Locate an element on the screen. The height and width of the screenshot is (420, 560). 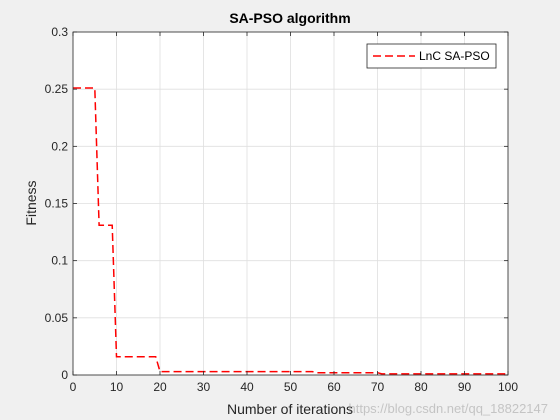
y-tick-label: 0.2 is located at coordinates (59, 146).